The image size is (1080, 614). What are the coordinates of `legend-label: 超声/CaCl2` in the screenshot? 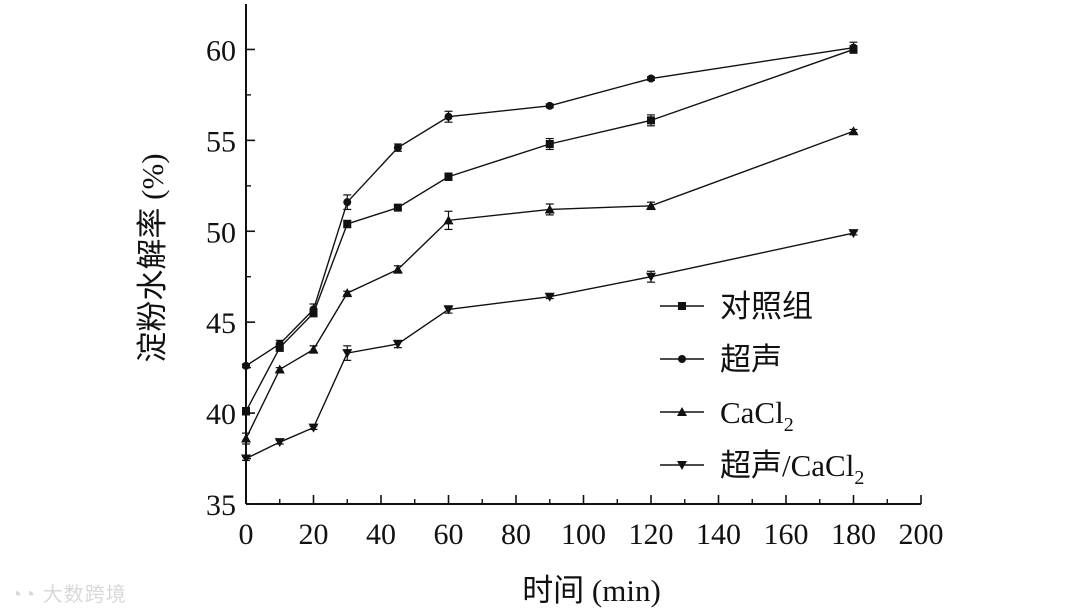 It's located at (792, 468).